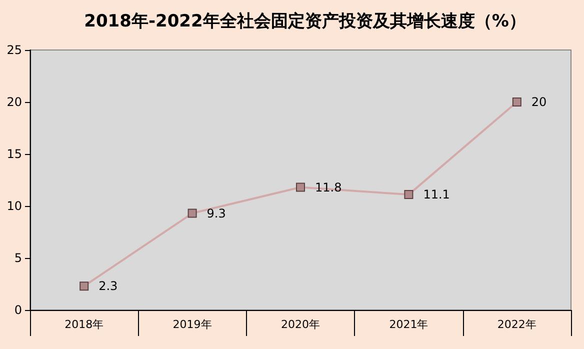 Image resolution: width=584 pixels, height=349 pixels. What do you see at coordinates (192, 324) in the screenshot?
I see `x-tick-label: 2019年` at bounding box center [192, 324].